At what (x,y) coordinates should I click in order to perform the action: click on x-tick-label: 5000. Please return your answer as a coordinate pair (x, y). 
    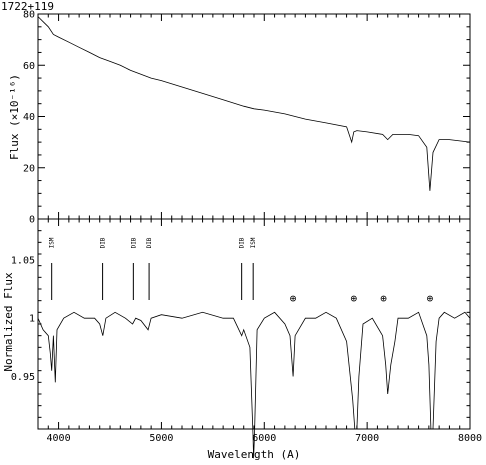
    Looking at the image, I should click on (161, 438).